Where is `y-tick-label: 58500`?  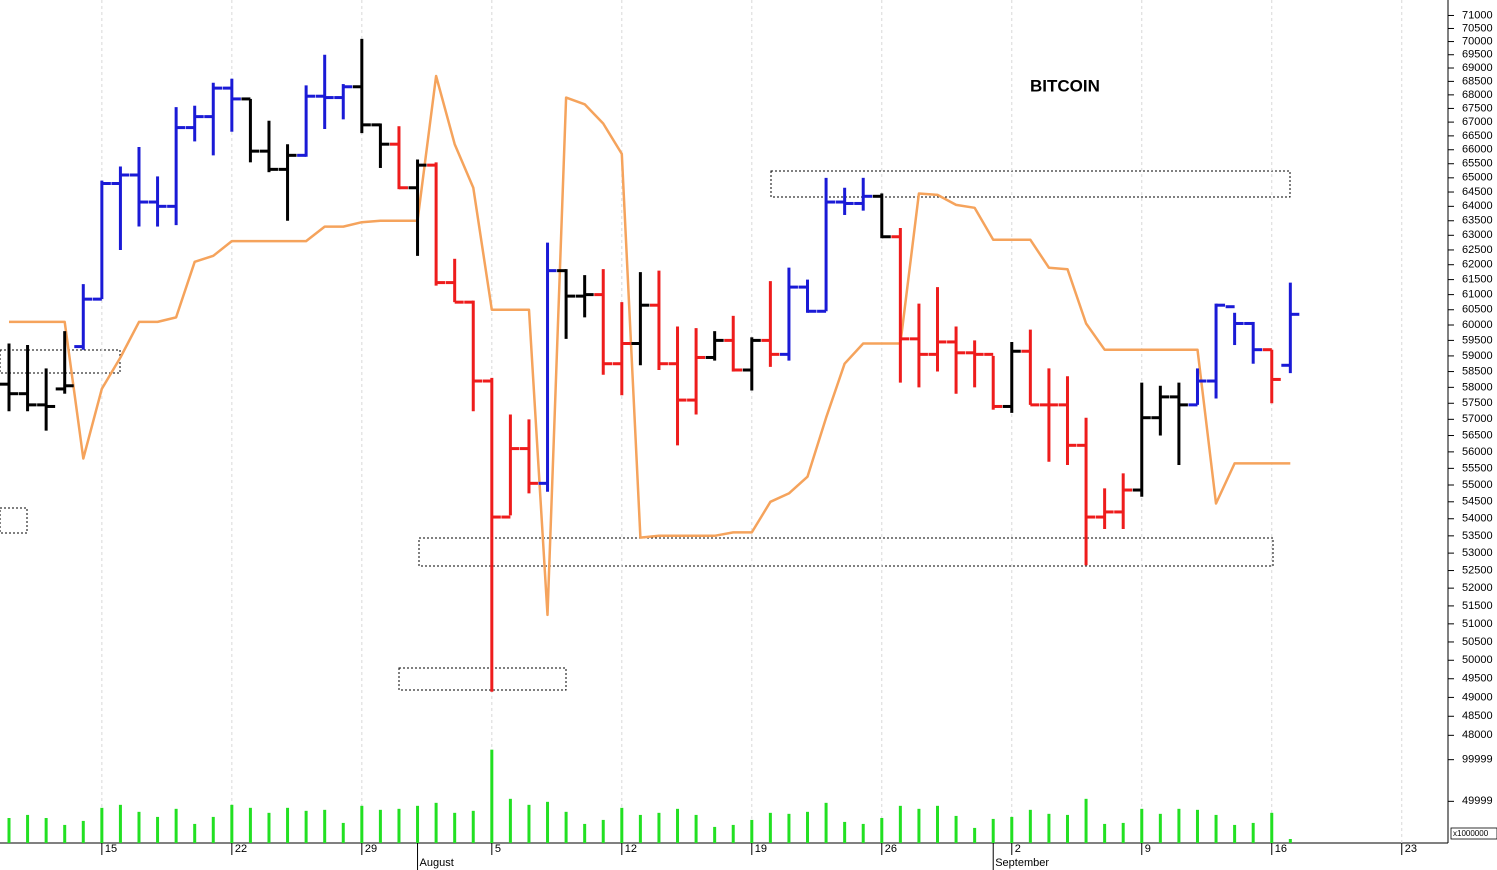
y-tick-label: 58500 is located at coordinates (1477, 371).